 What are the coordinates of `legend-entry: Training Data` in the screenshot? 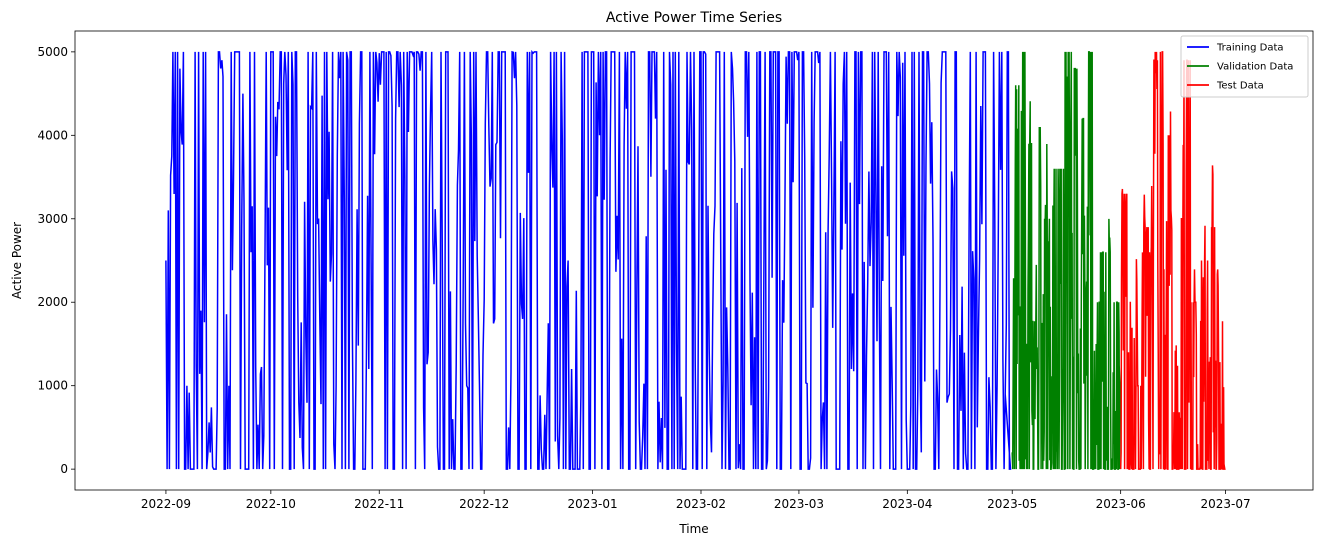 It's located at (1250, 48).